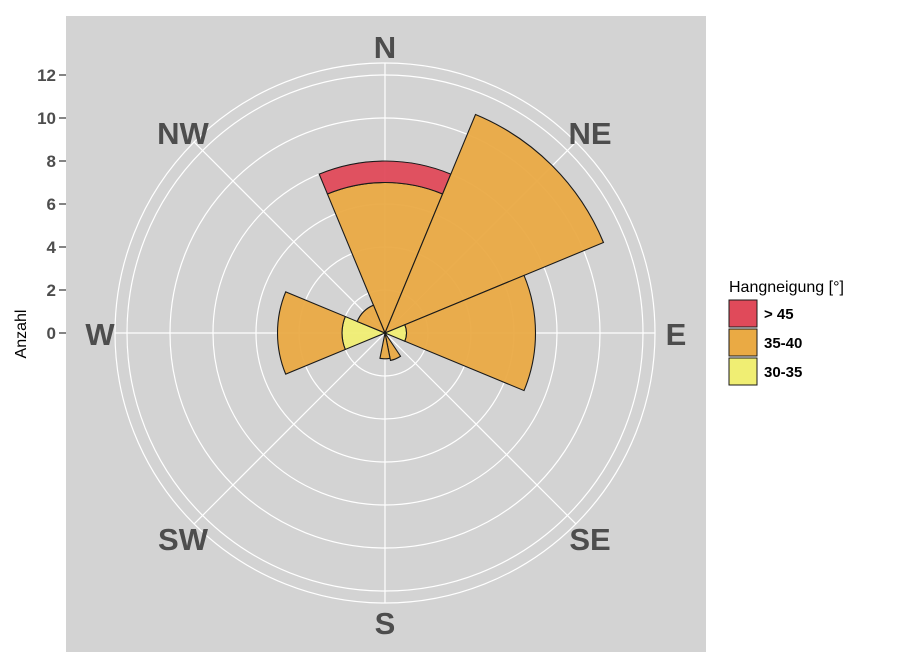  Describe the element at coordinates (676, 334) in the screenshot. I see `direction-label: E` at that location.